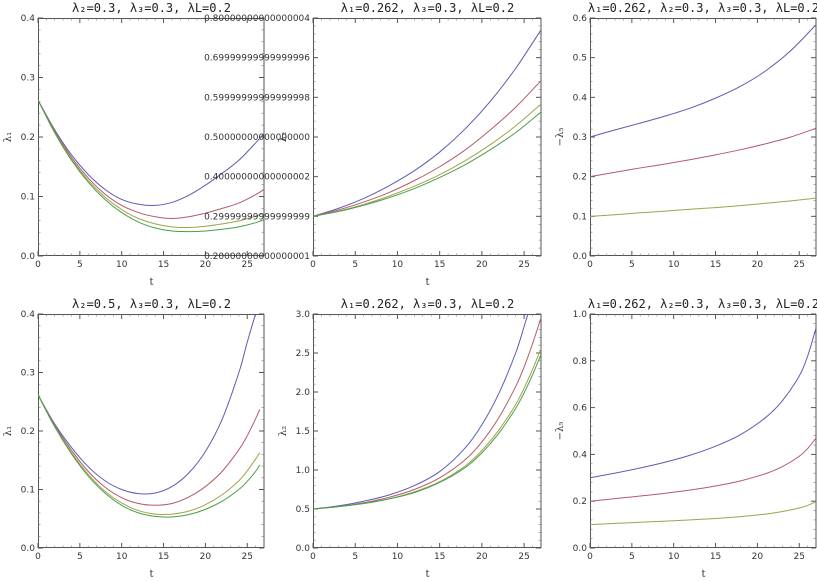  What do you see at coordinates (427, 304) in the screenshot?
I see `chart-title: λ₁=0.262, λ₃=0.3, λL=0.2` at bounding box center [427, 304].